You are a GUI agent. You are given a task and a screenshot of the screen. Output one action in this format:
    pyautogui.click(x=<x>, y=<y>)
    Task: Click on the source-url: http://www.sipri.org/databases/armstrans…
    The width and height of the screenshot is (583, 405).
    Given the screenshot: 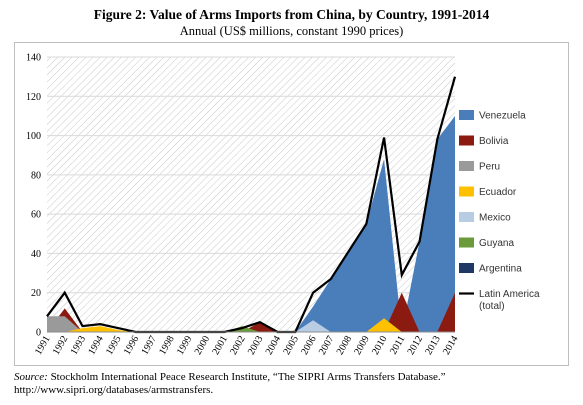 What is the action you would take?
    pyautogui.click(x=114, y=390)
    